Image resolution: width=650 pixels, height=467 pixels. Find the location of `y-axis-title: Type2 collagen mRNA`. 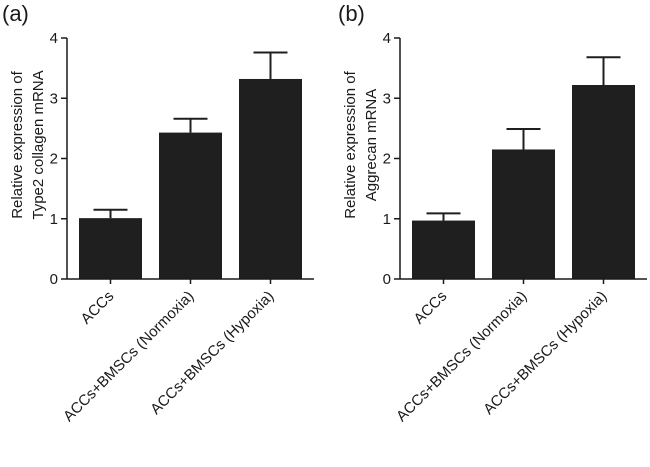

y-axis-title: Type2 collagen mRNA is located at coordinates (38, 144).